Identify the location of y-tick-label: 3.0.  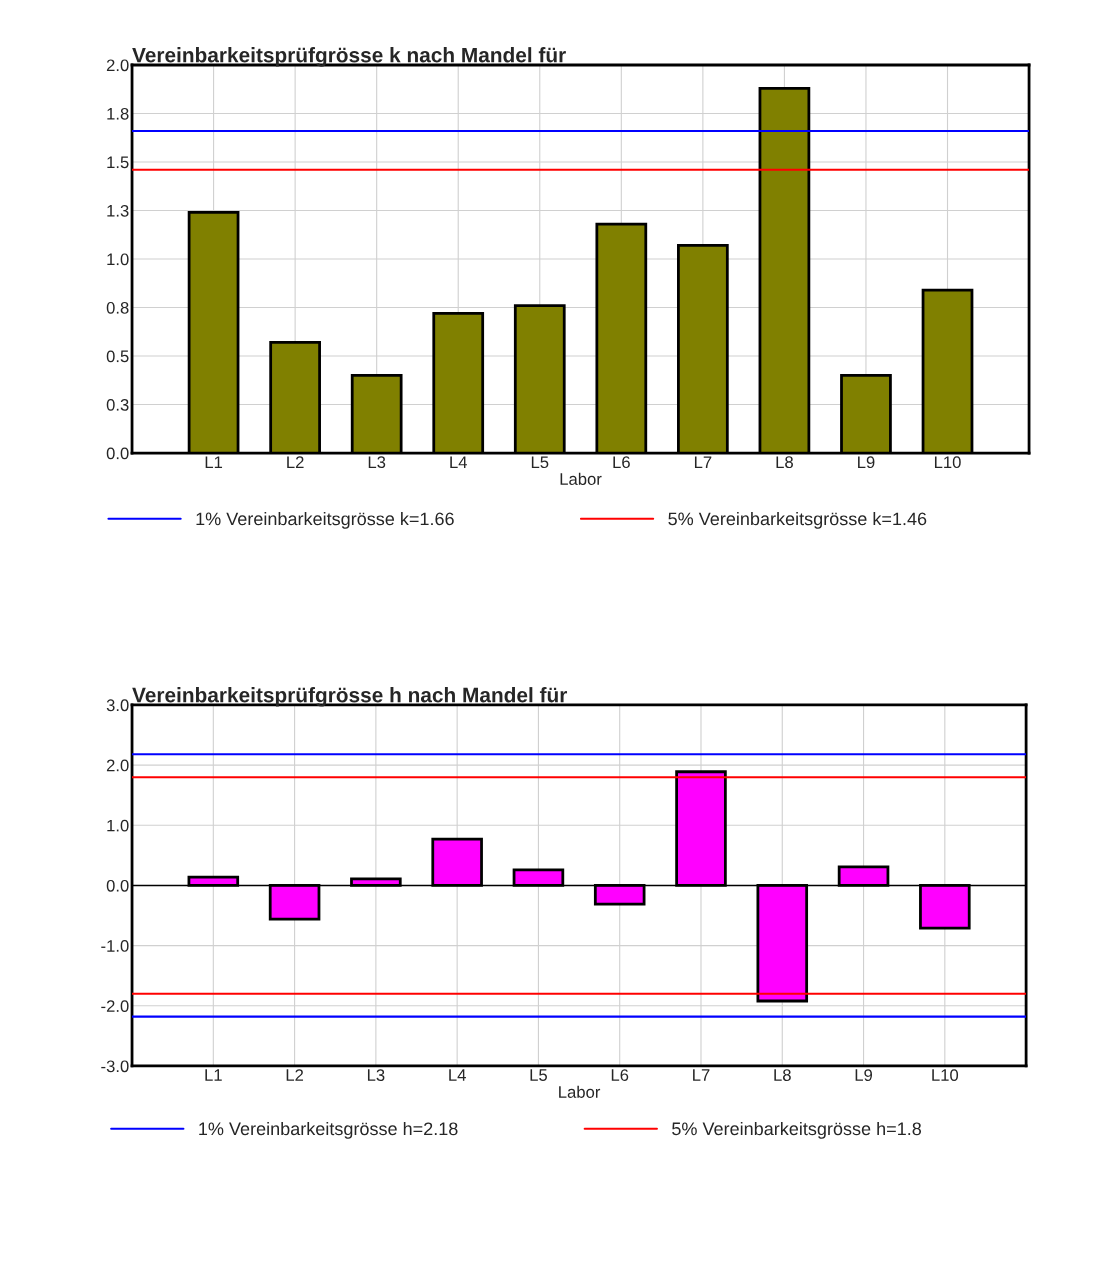
(117, 705).